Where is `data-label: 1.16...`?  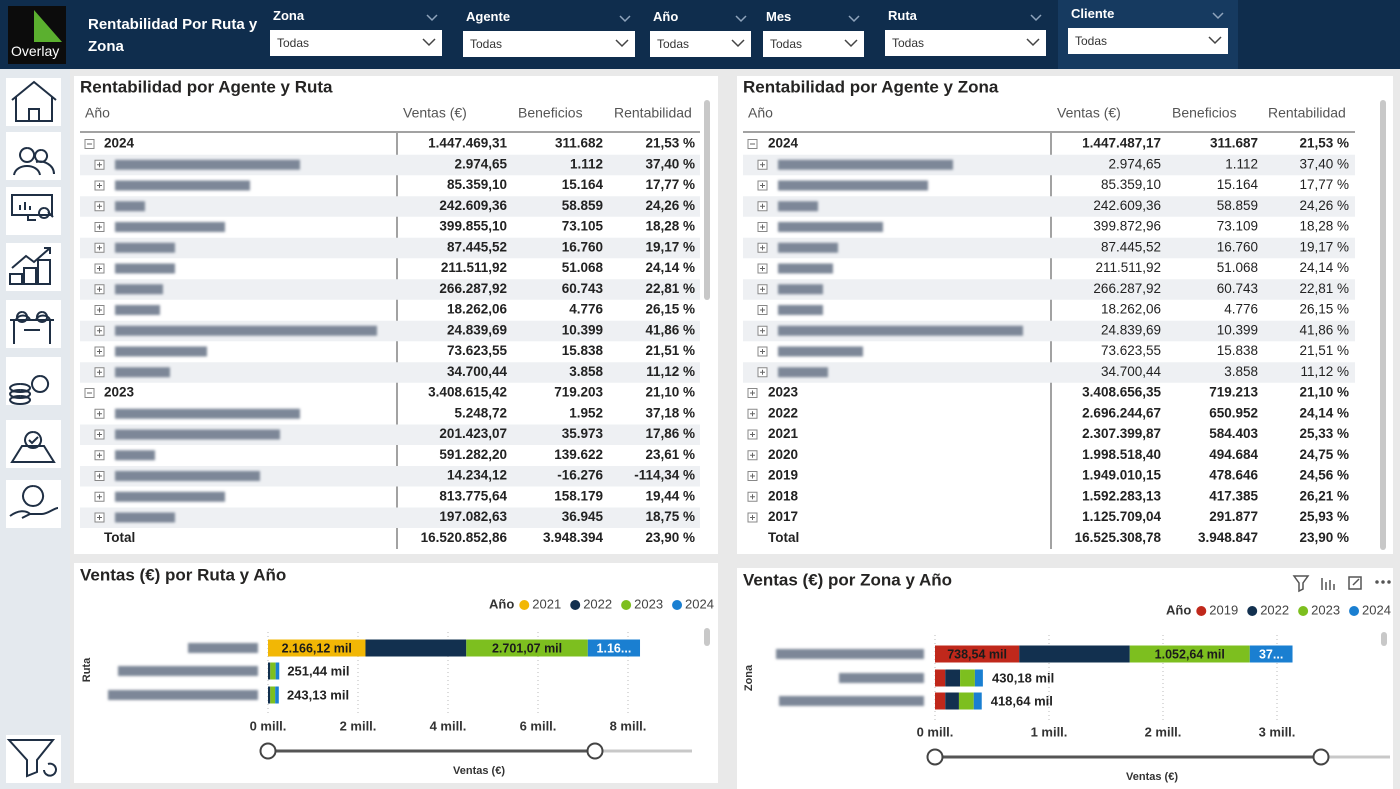 data-label: 1.16... is located at coordinates (614, 648).